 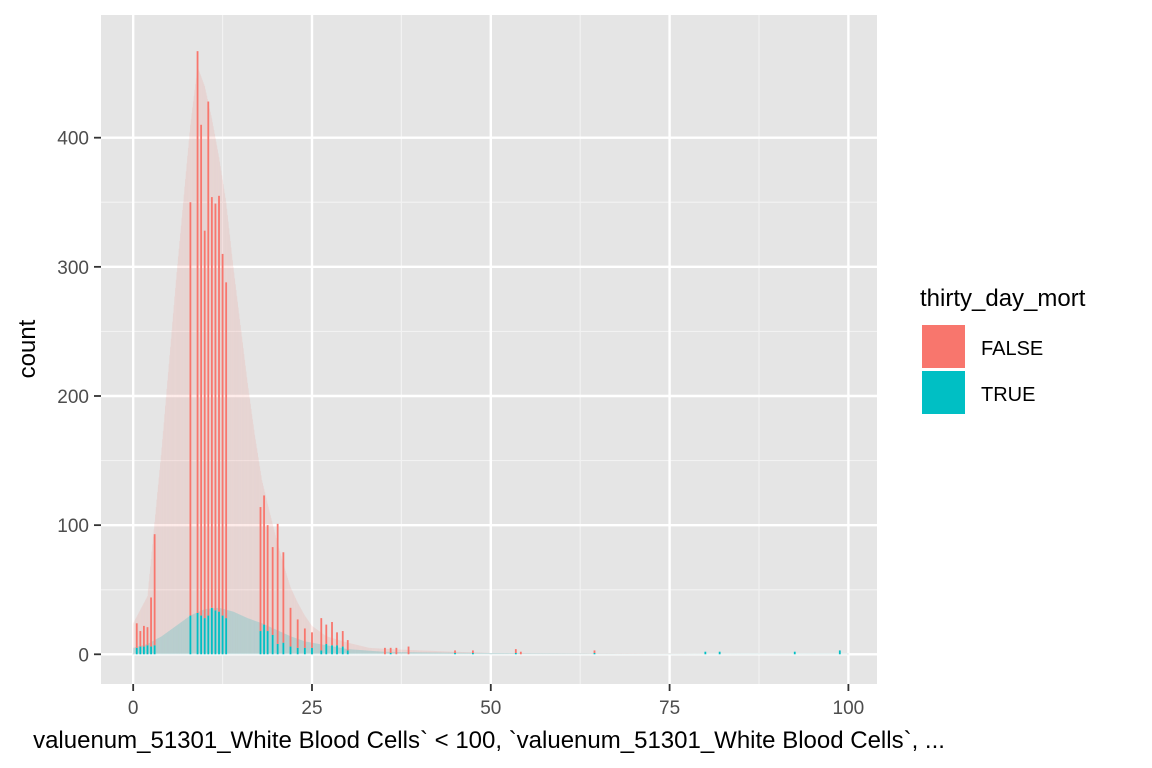 I want to click on legend-key-false, so click(x=943, y=346).